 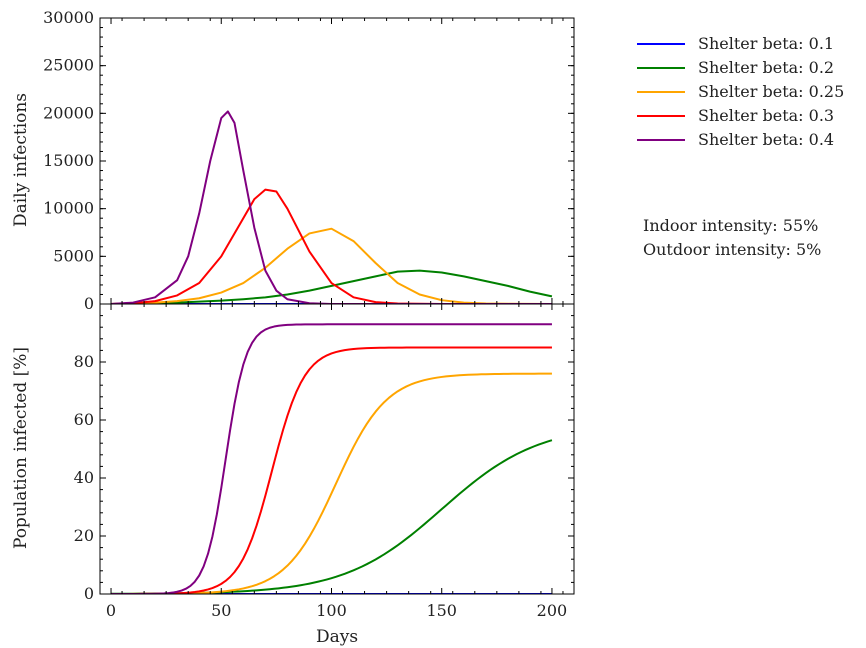 I want to click on bottom-xtick-label: 50, so click(x=221, y=610).